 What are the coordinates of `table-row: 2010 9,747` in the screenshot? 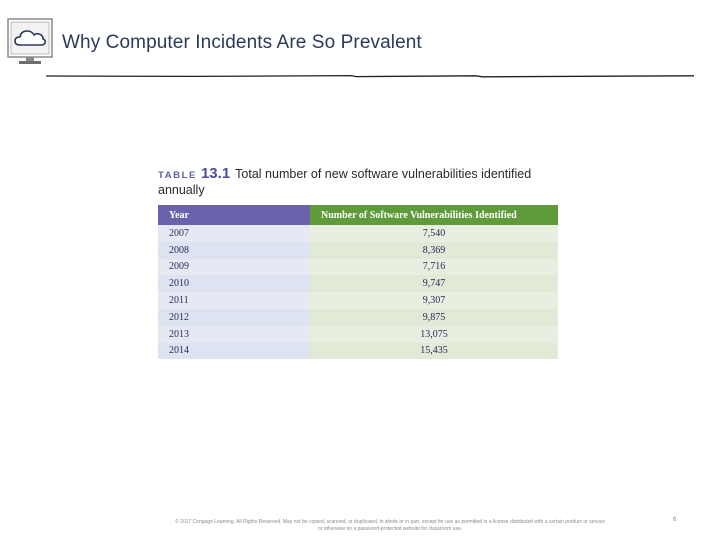 It's located at (358, 284).